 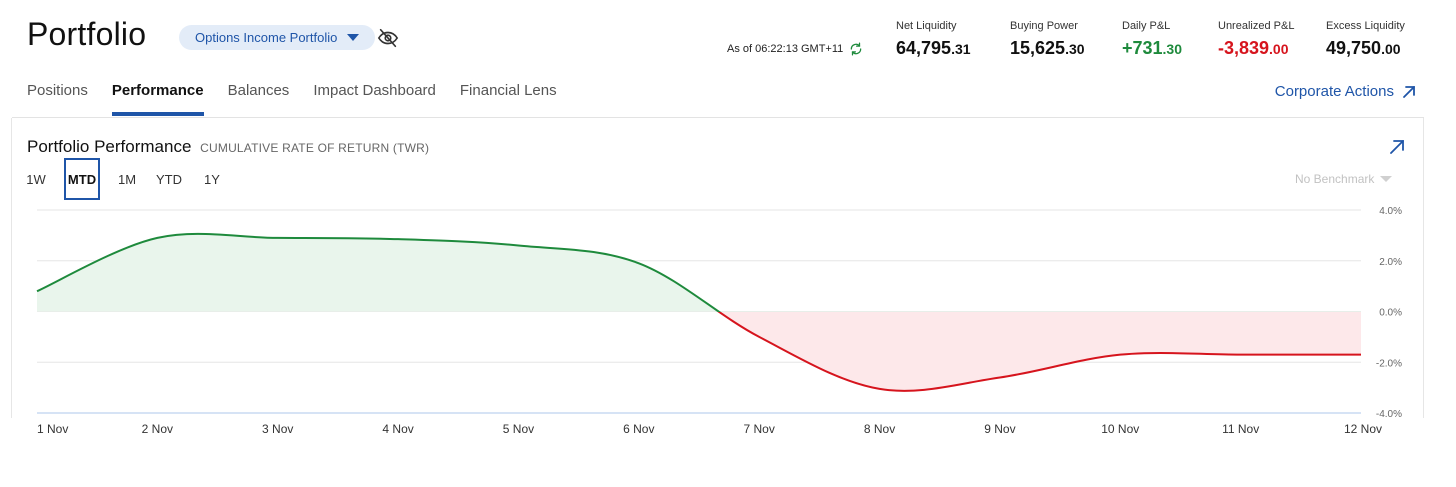 What do you see at coordinates (1044, 26) in the screenshot?
I see `metric-label: Buying Power` at bounding box center [1044, 26].